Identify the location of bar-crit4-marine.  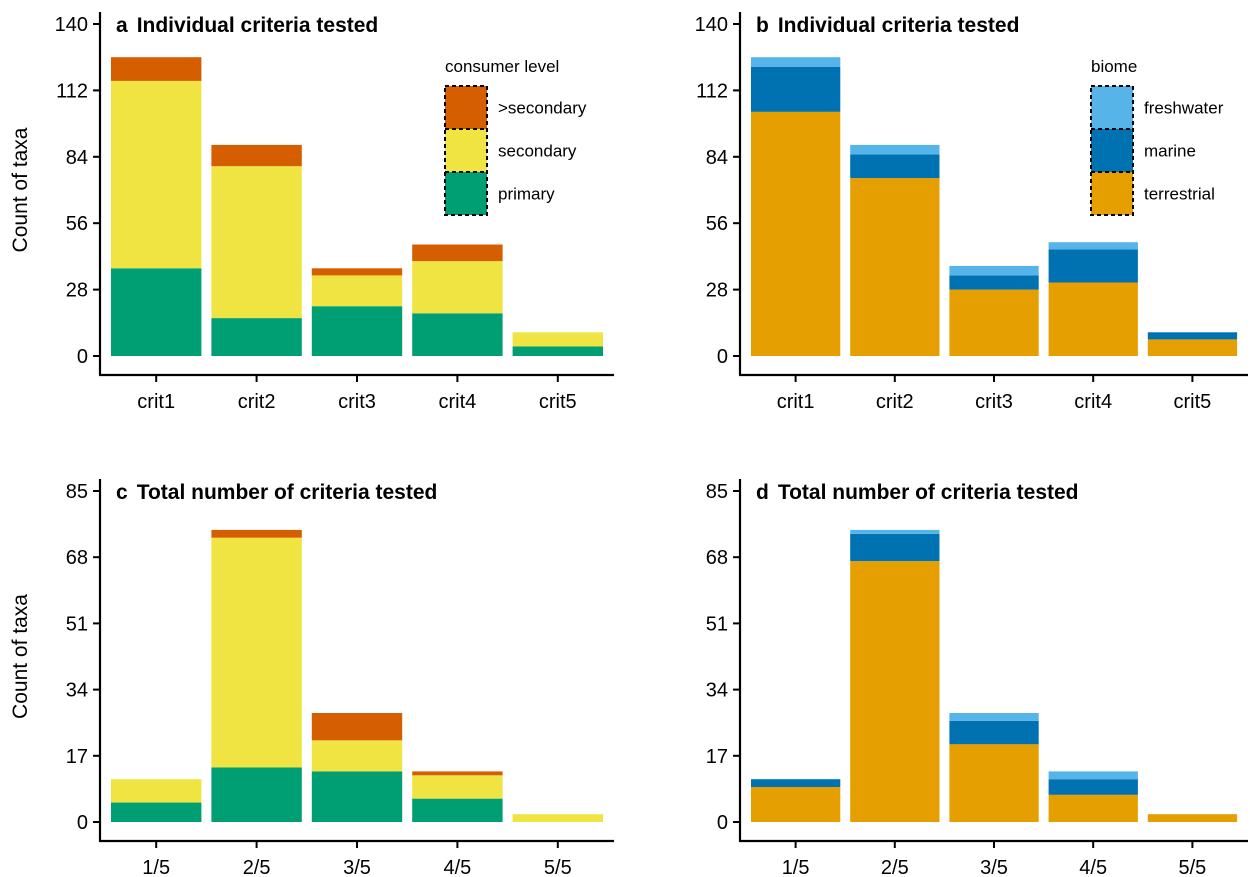
(1093, 266).